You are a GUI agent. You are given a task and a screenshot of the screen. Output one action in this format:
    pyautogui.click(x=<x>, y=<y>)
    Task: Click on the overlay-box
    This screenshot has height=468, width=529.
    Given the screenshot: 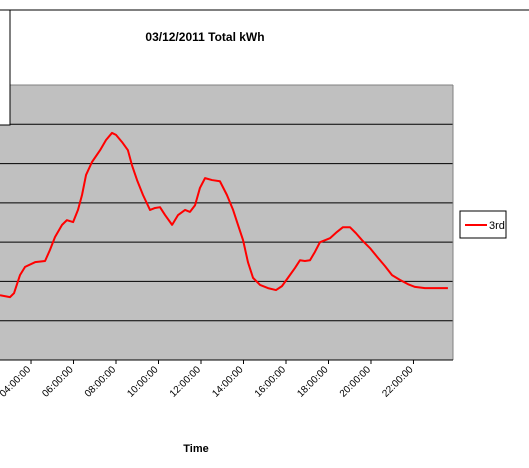 What is the action you would take?
    pyautogui.click(x=5, y=67)
    